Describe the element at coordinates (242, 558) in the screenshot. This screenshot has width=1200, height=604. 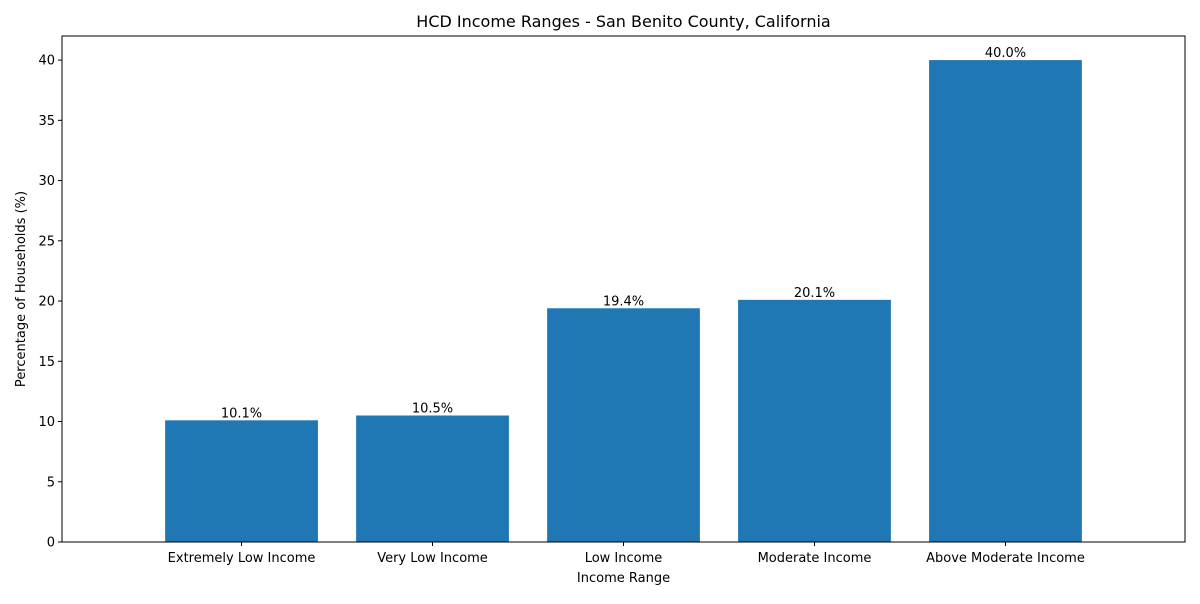
I see `x-tick-label: Extremely Low Income` at that location.